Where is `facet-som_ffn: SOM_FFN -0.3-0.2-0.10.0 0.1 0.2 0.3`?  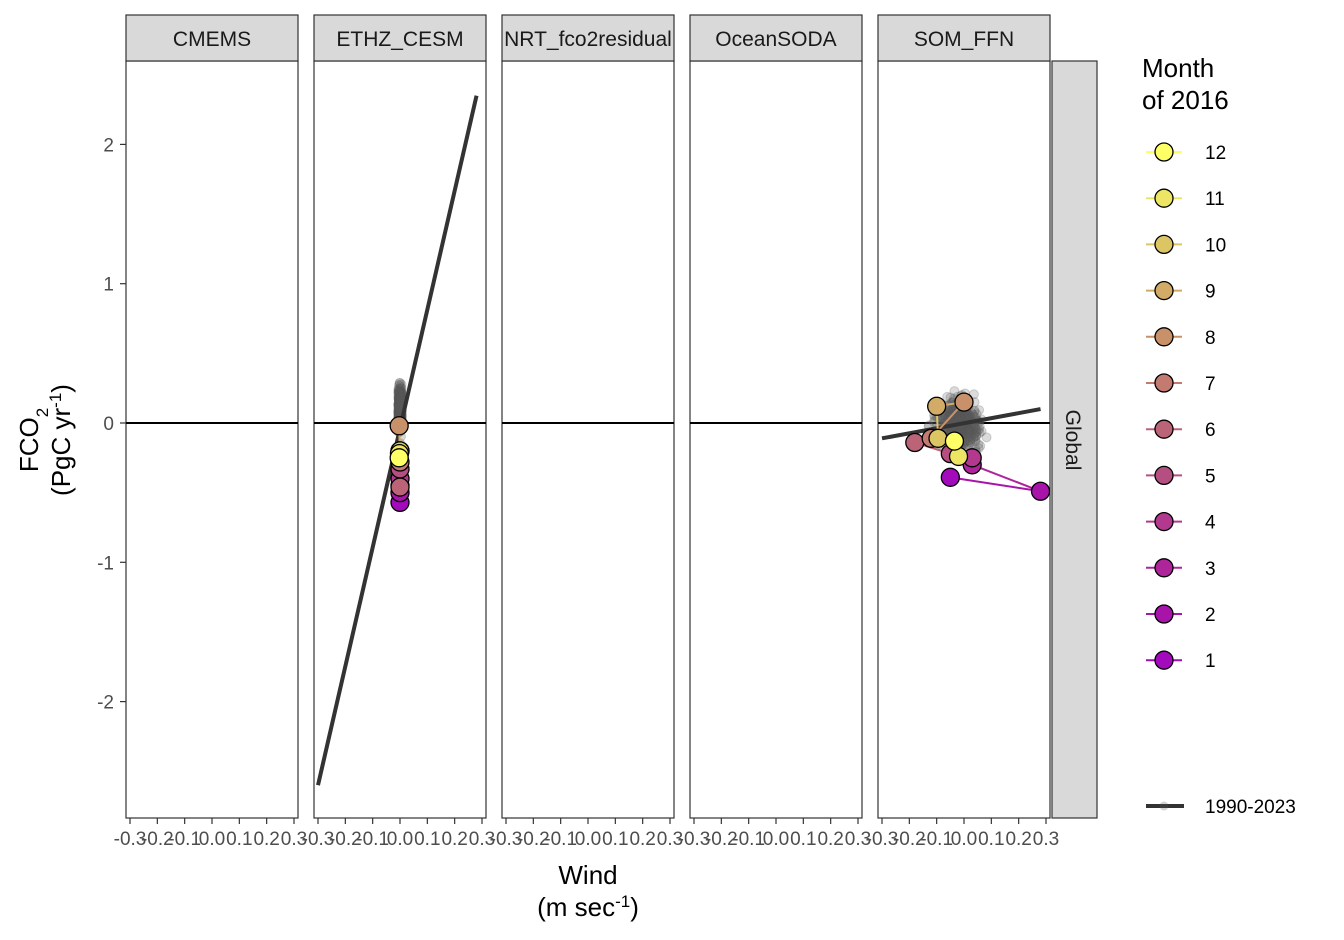 facet-som_ffn: SOM_FFN -0.3-0.2-0.10.0 0.1 0.2 0.3 is located at coordinates (962, 432).